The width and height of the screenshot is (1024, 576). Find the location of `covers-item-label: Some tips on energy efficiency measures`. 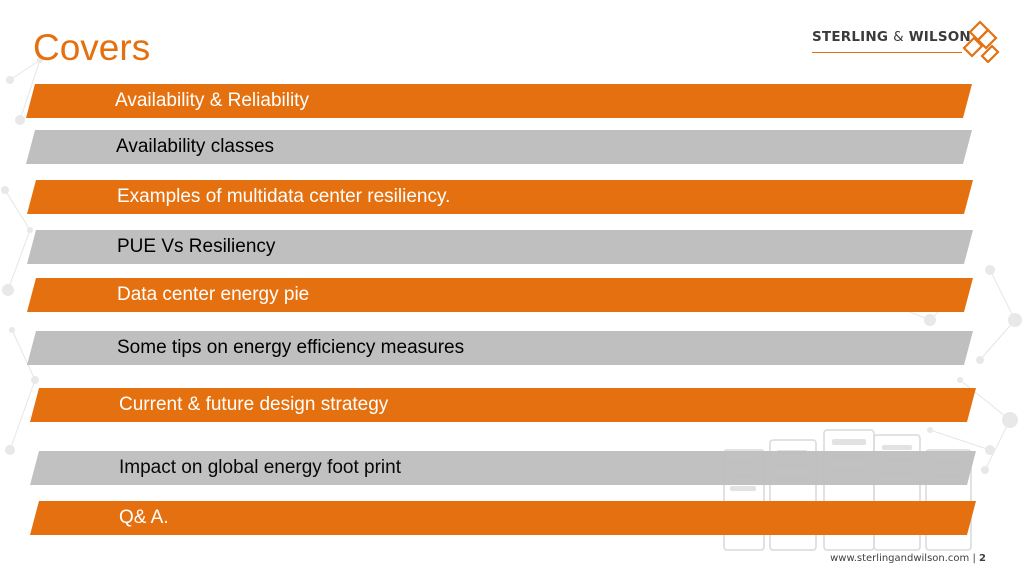

covers-item-label: Some tips on energy efficiency measures is located at coordinates (291, 347).